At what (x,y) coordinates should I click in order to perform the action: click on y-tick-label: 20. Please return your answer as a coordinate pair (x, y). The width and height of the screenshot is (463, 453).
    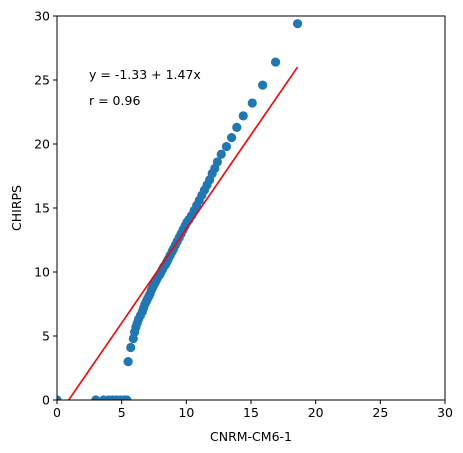
    Looking at the image, I should click on (42, 144).